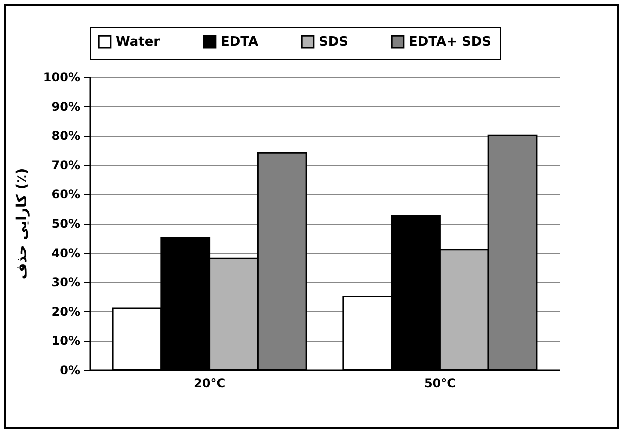  Describe the element at coordinates (210, 383) in the screenshot. I see `x-tick-label: 20°C` at that location.